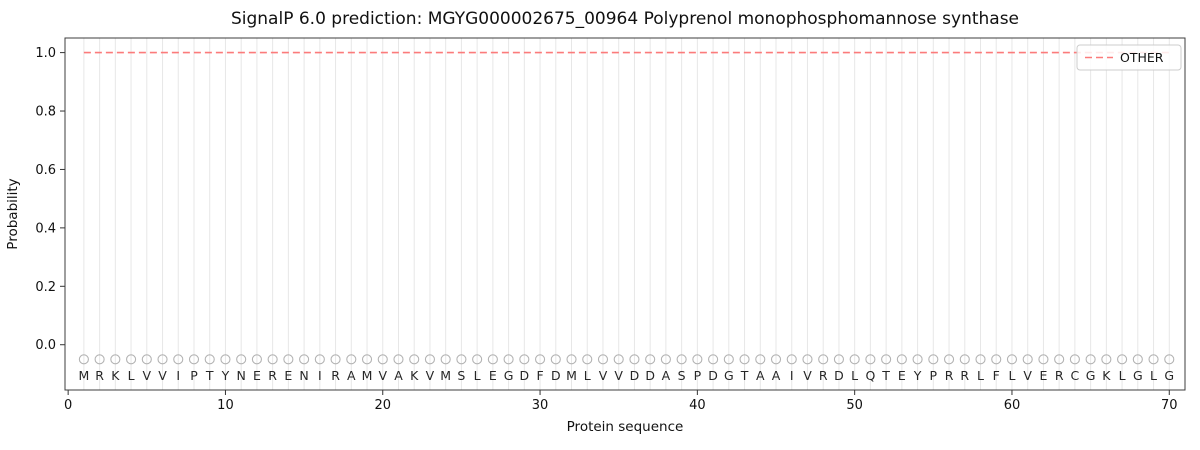 Image resolution: width=1200 pixels, height=450 pixels. What do you see at coordinates (45, 345) in the screenshot?
I see `y-tick-label: 0.0` at bounding box center [45, 345].